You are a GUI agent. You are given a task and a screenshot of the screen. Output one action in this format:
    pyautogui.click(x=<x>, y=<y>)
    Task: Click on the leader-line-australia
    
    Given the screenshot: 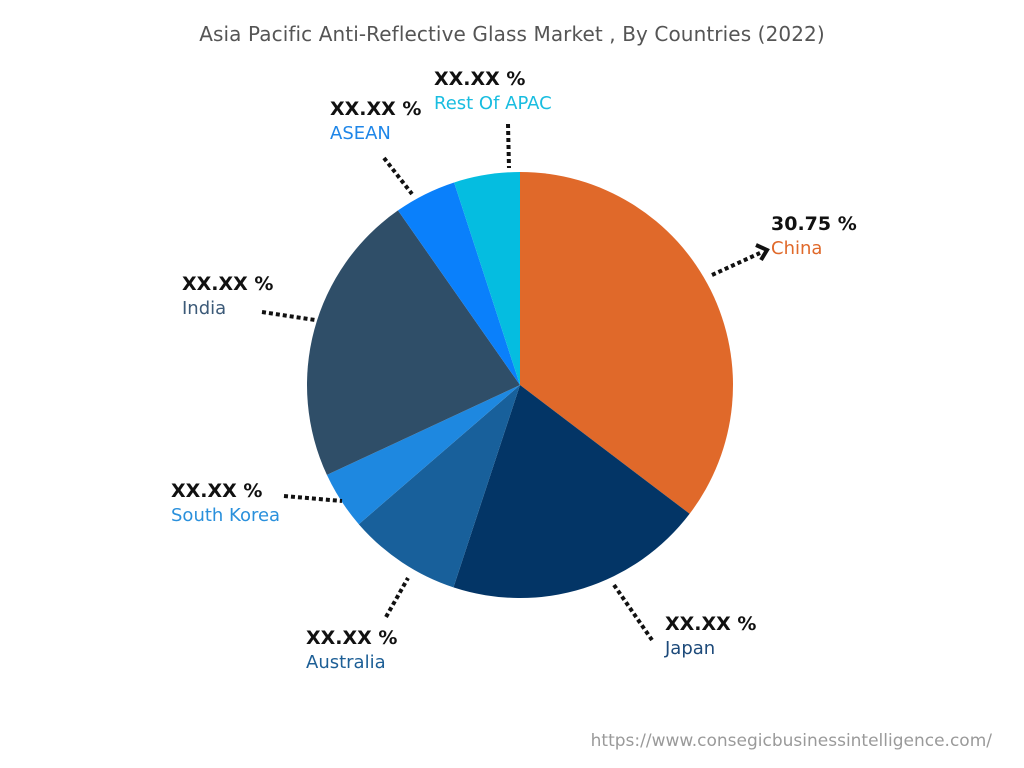 What is the action you would take?
    pyautogui.click(x=397, y=597)
    